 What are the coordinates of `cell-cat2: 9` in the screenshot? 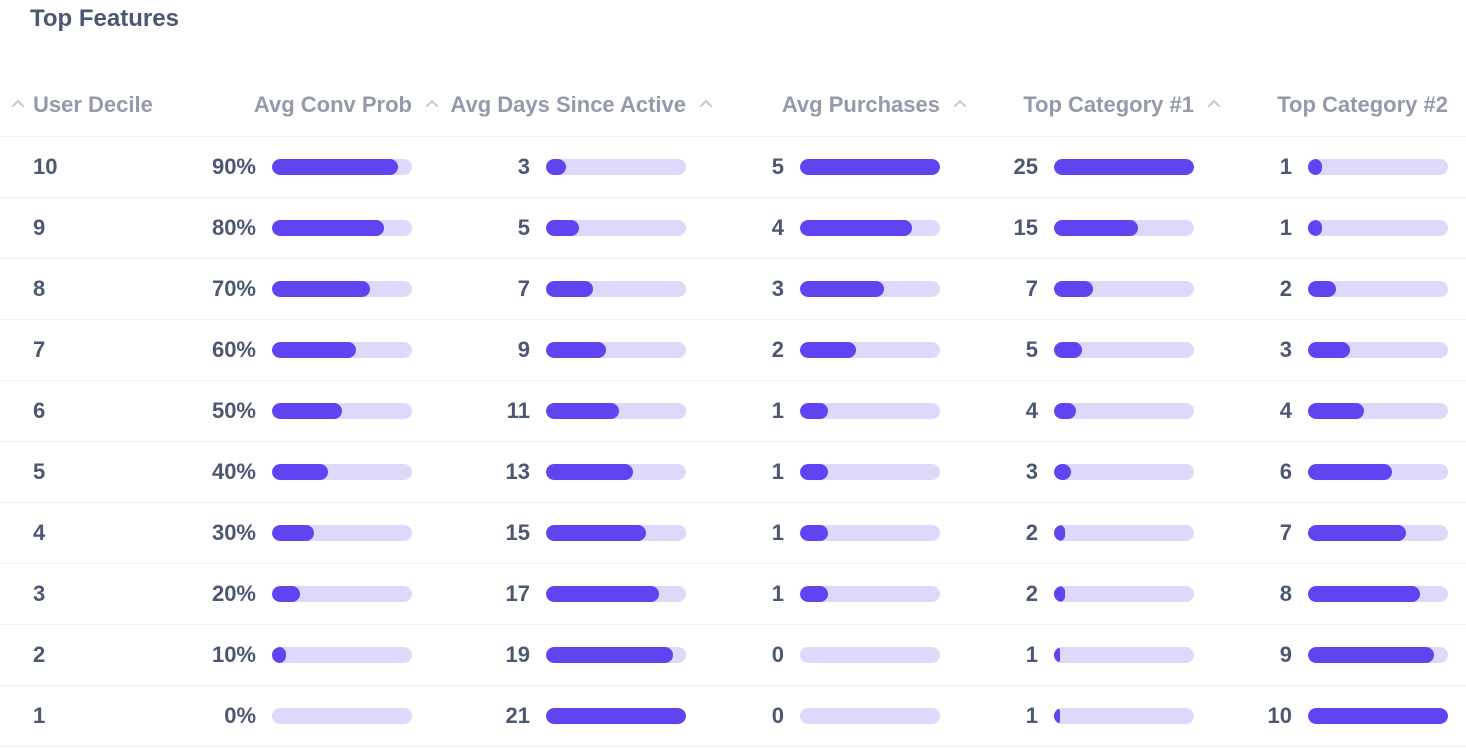 It's located at (1285, 654).